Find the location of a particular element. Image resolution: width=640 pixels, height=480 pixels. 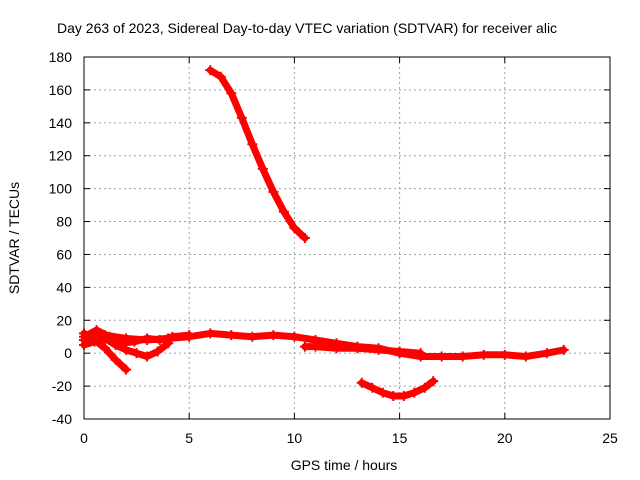

x-tick-label: 15 is located at coordinates (400, 438).